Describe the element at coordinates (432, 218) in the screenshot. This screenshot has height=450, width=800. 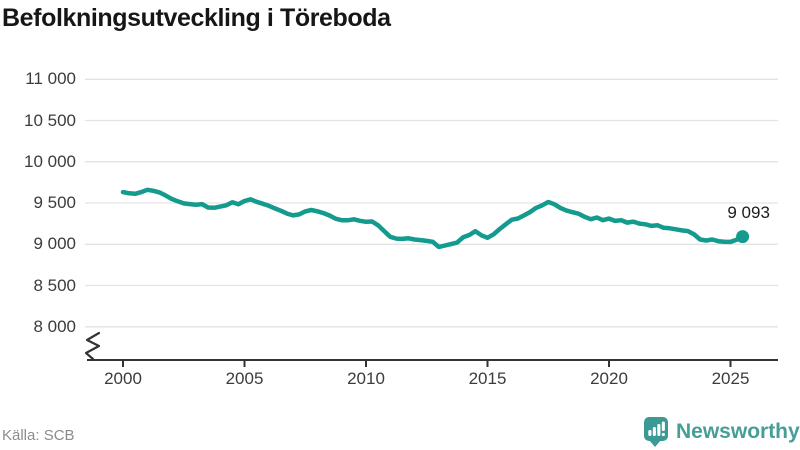
I see `population-line` at that location.